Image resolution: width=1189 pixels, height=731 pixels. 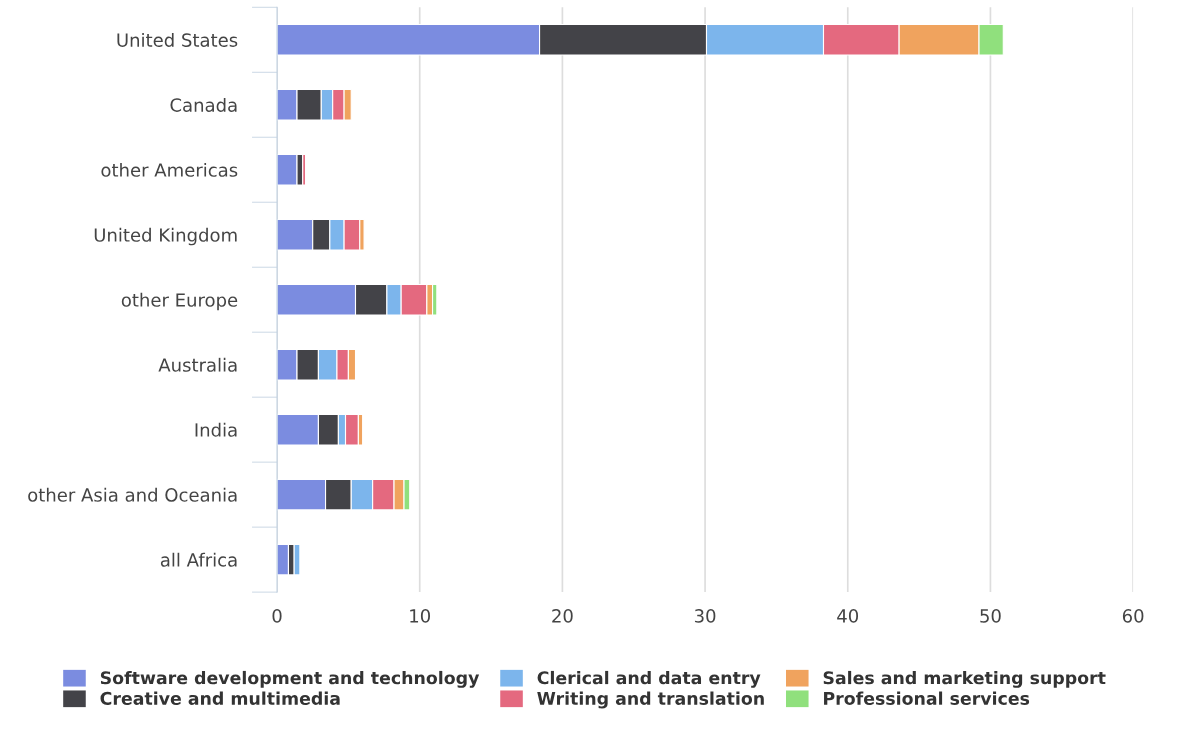 I want to click on x-tick-label: 20, so click(x=562, y=616).